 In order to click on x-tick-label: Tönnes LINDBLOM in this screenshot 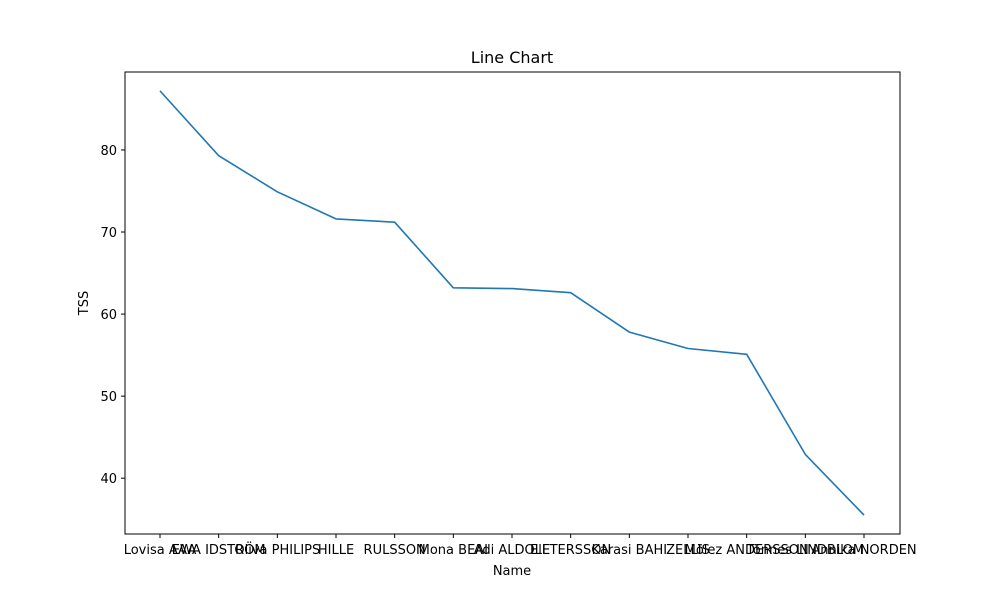, I will do `click(805, 550)`.